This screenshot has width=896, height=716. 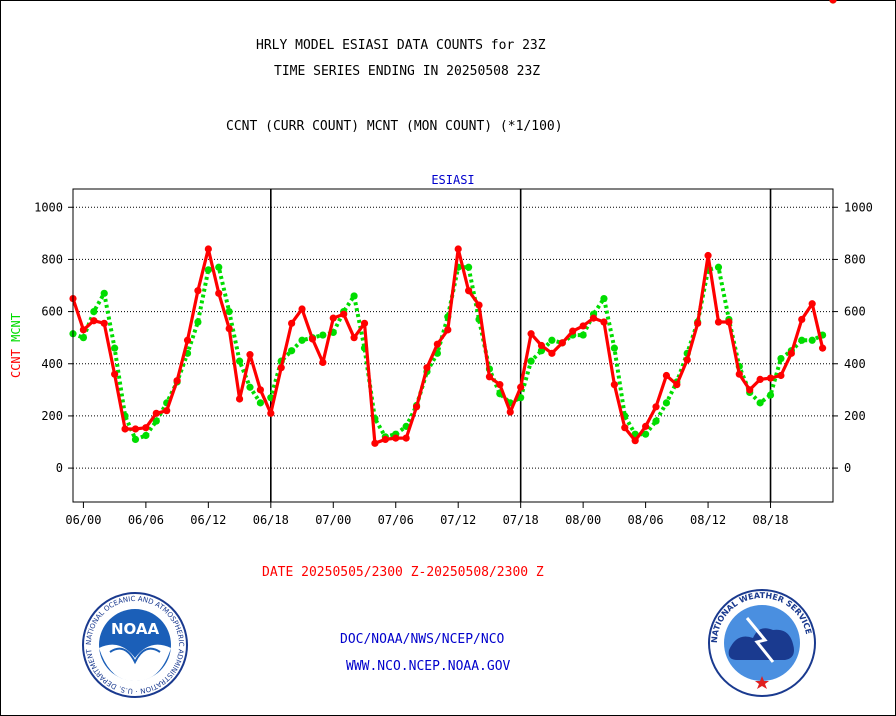 What do you see at coordinates (422, 639) in the screenshot?
I see `footer-agency: DOC/NOAA/NWS/NCEP/NCO` at bounding box center [422, 639].